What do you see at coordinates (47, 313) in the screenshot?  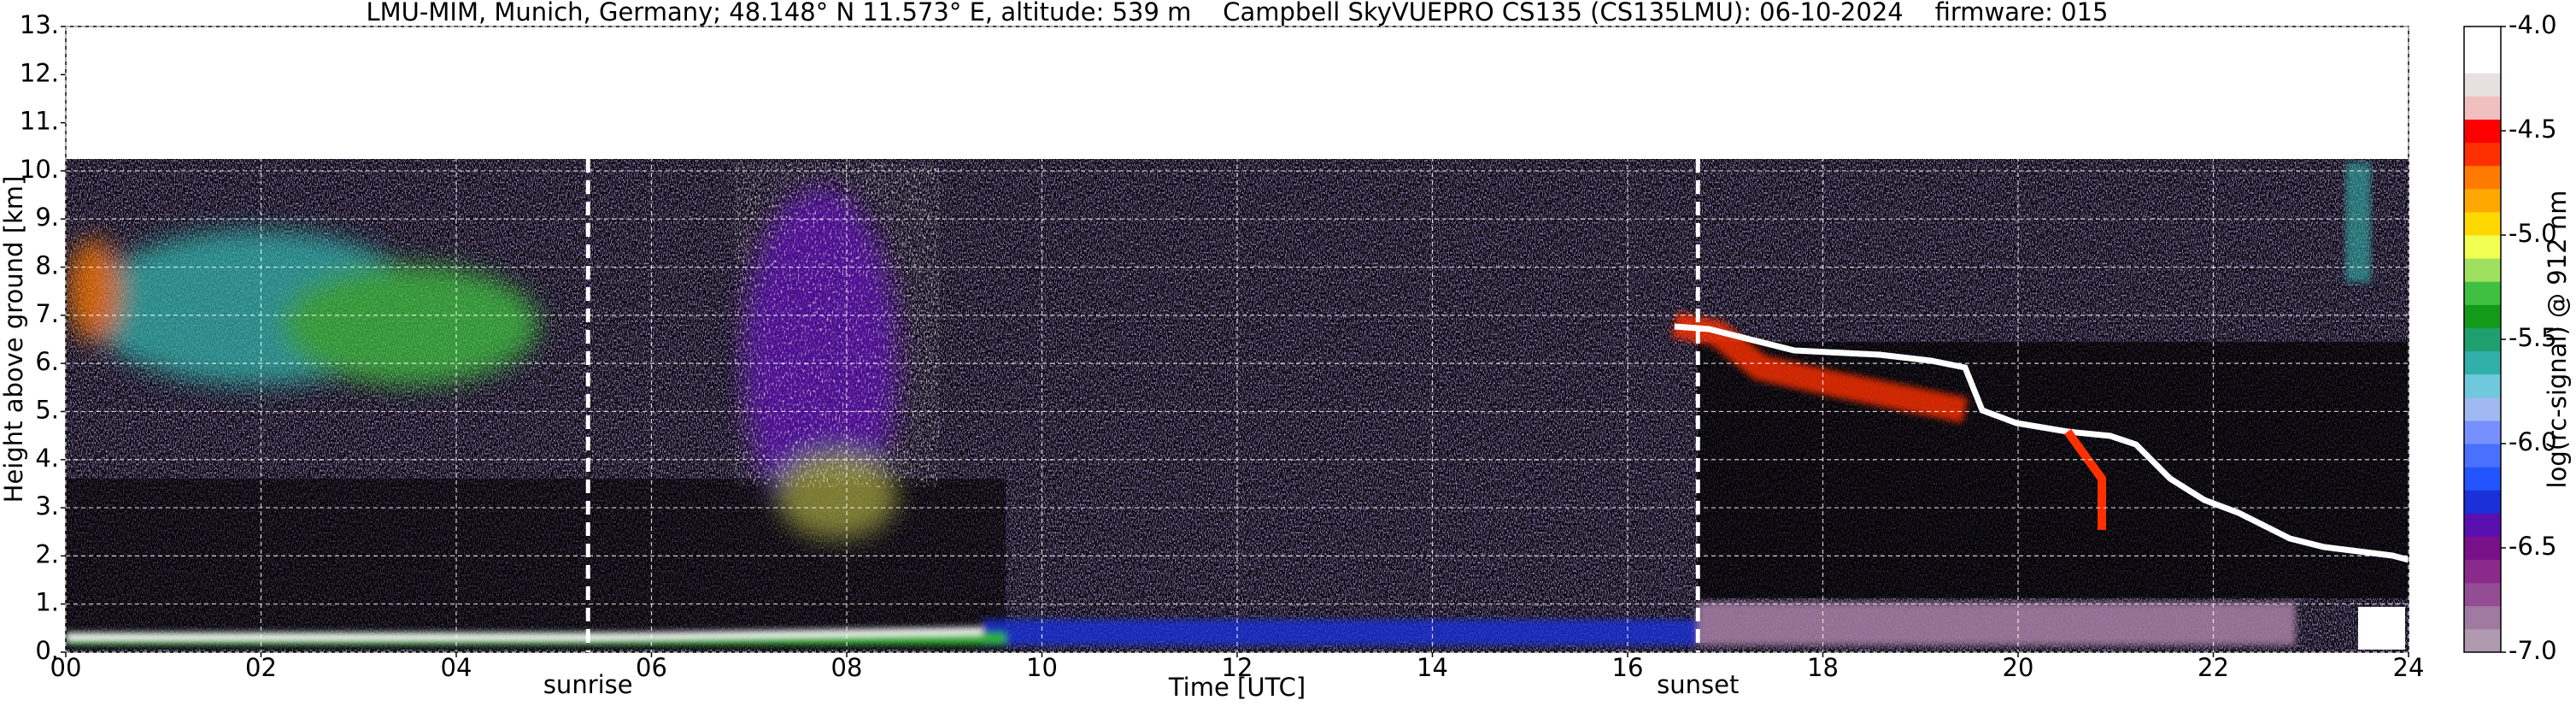 I see `y-tick-label: 7.` at bounding box center [47, 313].